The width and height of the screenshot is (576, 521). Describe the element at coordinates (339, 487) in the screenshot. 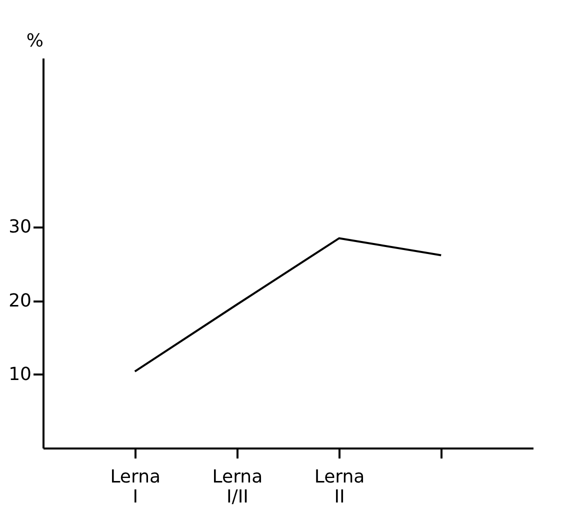

I see `x-tick-label: Lerna II` at that location.